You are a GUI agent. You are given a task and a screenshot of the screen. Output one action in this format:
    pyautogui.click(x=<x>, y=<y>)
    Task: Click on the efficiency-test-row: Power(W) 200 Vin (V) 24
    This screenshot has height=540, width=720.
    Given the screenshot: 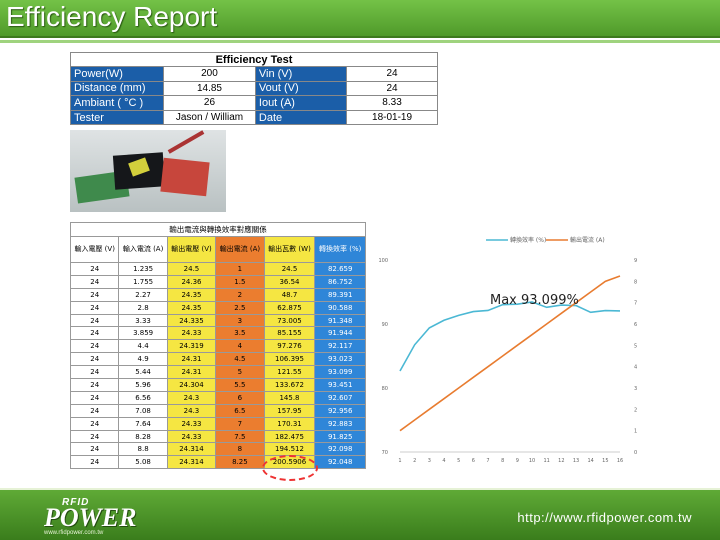 What is the action you would take?
    pyautogui.click(x=253, y=74)
    